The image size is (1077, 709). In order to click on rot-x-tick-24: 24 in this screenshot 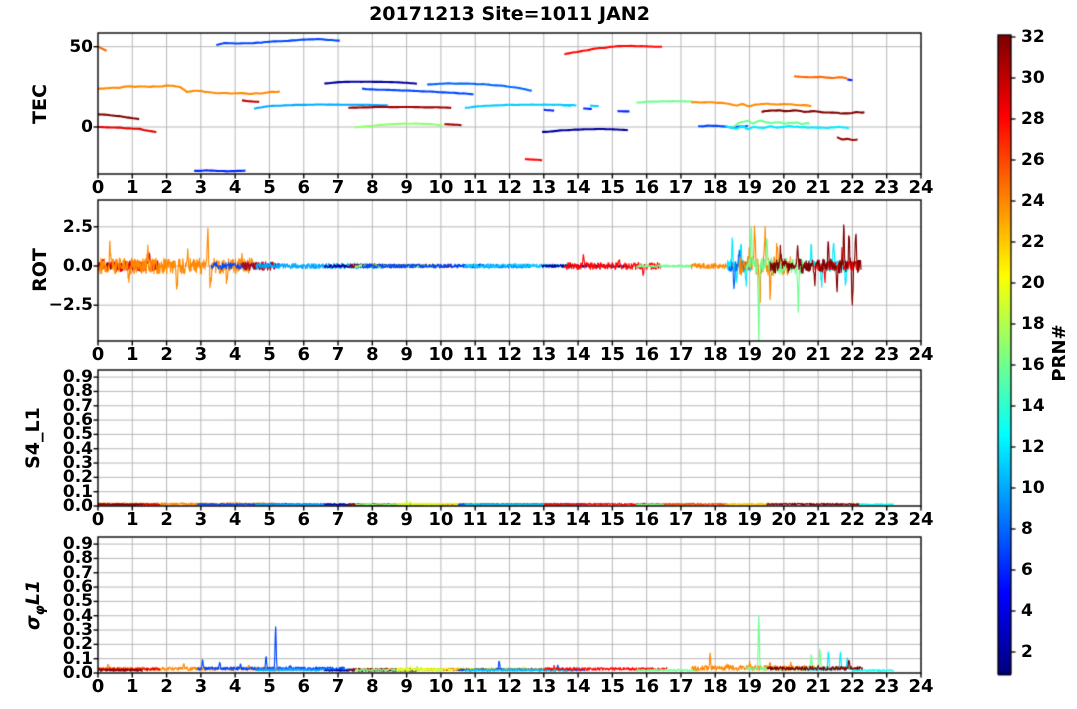, I will do `click(921, 354)`.